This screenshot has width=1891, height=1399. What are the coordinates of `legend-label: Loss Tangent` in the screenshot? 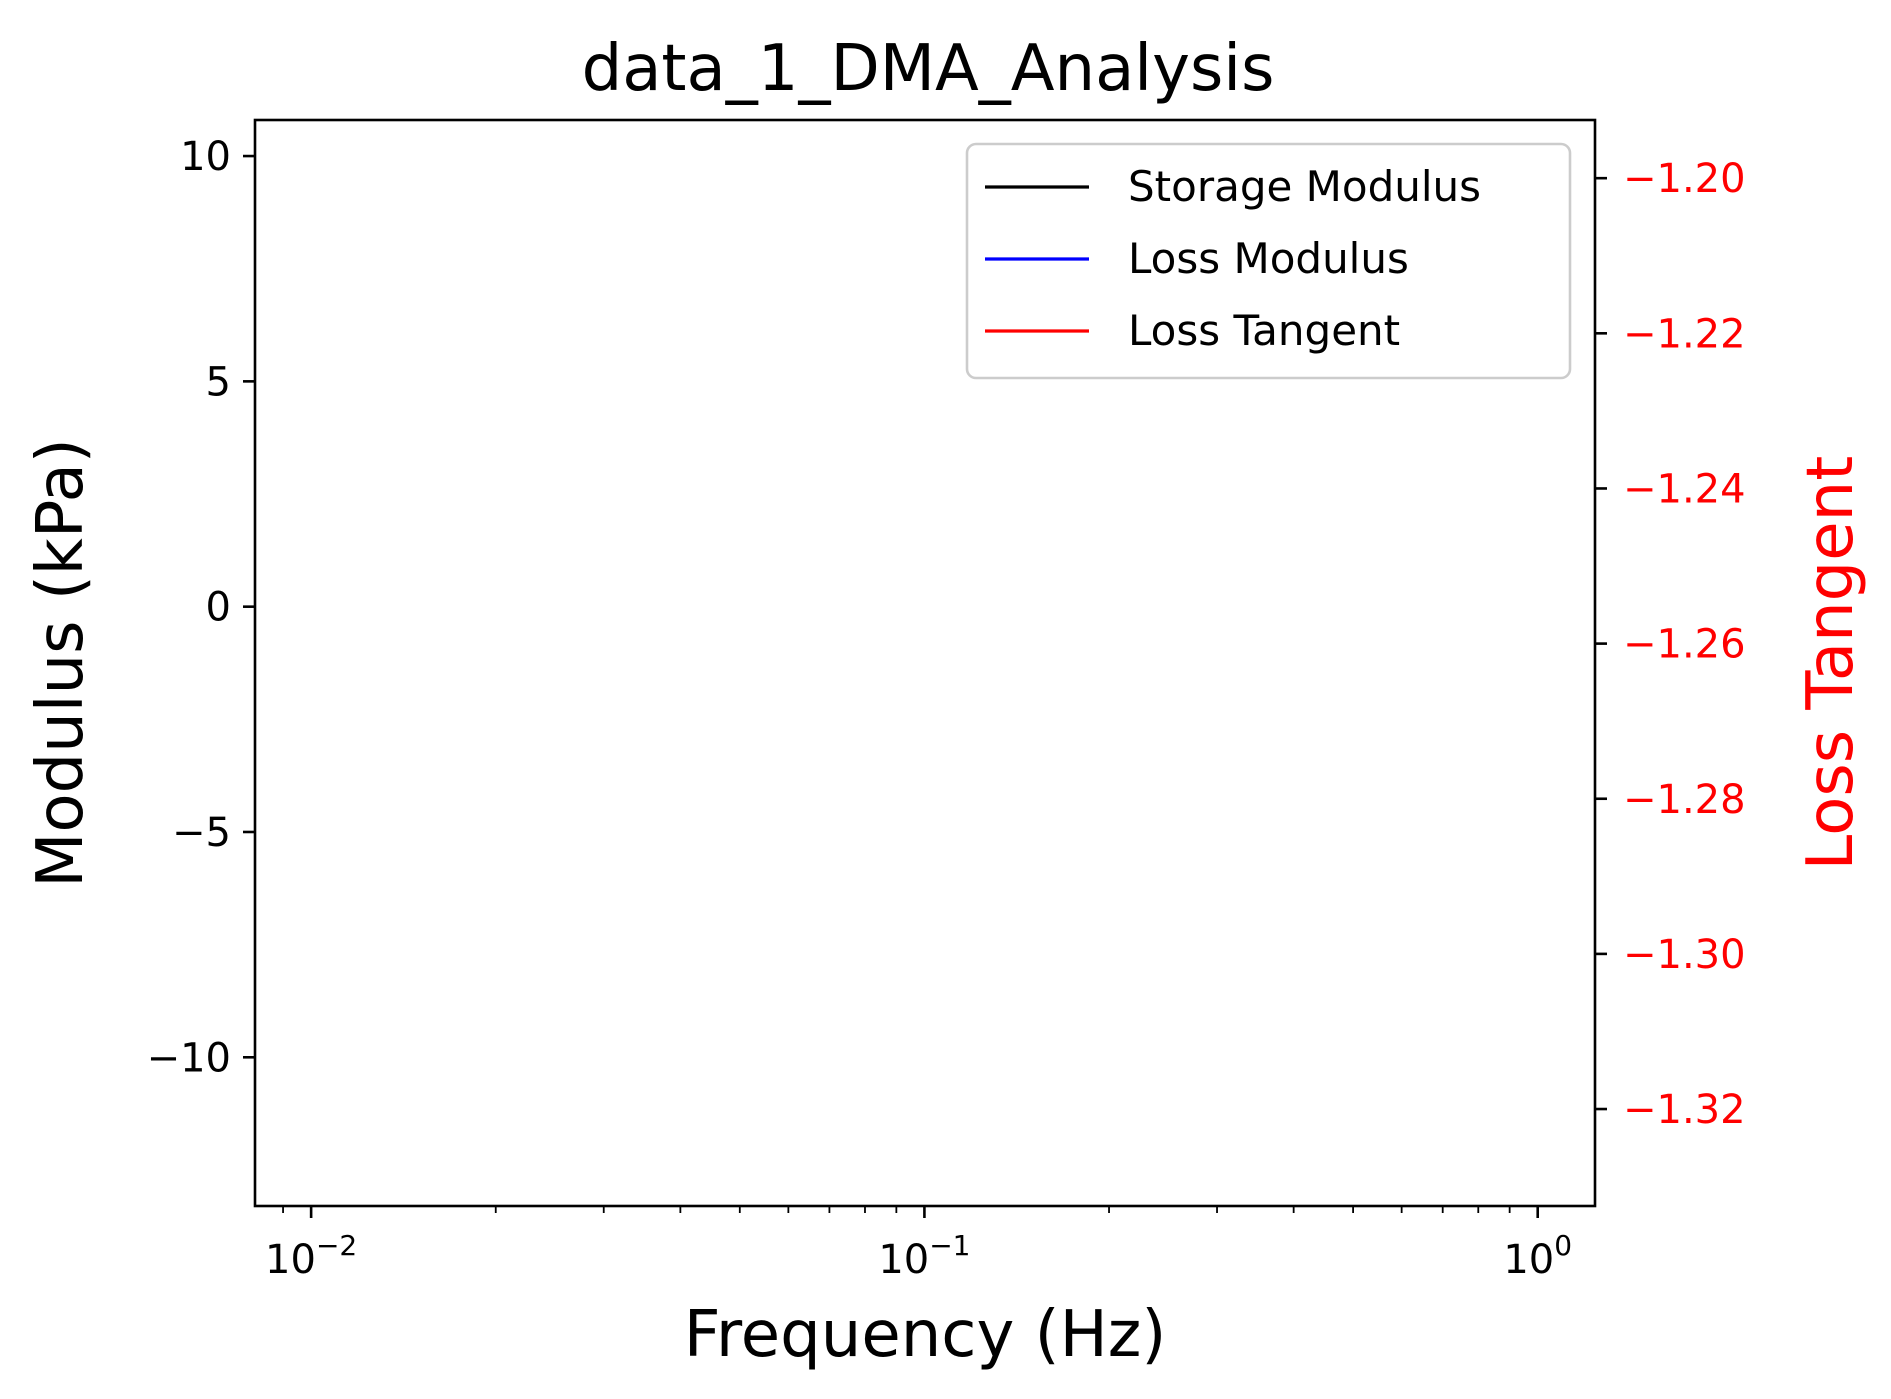 It's located at (1264, 330).